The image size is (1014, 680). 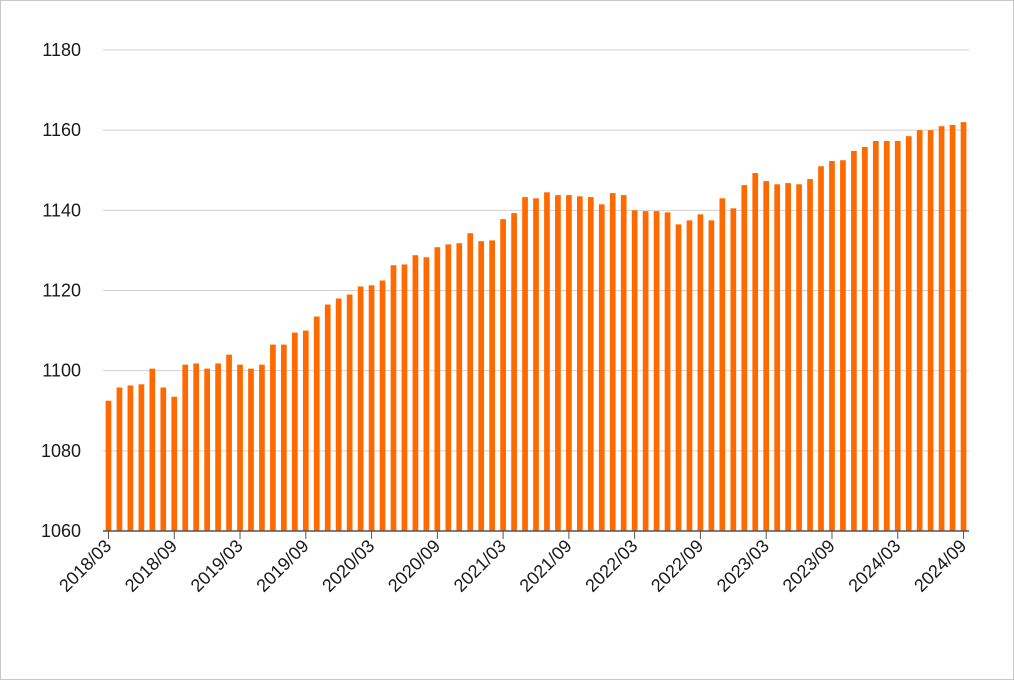 I want to click on y-tick-label: 1140, so click(x=61, y=210).